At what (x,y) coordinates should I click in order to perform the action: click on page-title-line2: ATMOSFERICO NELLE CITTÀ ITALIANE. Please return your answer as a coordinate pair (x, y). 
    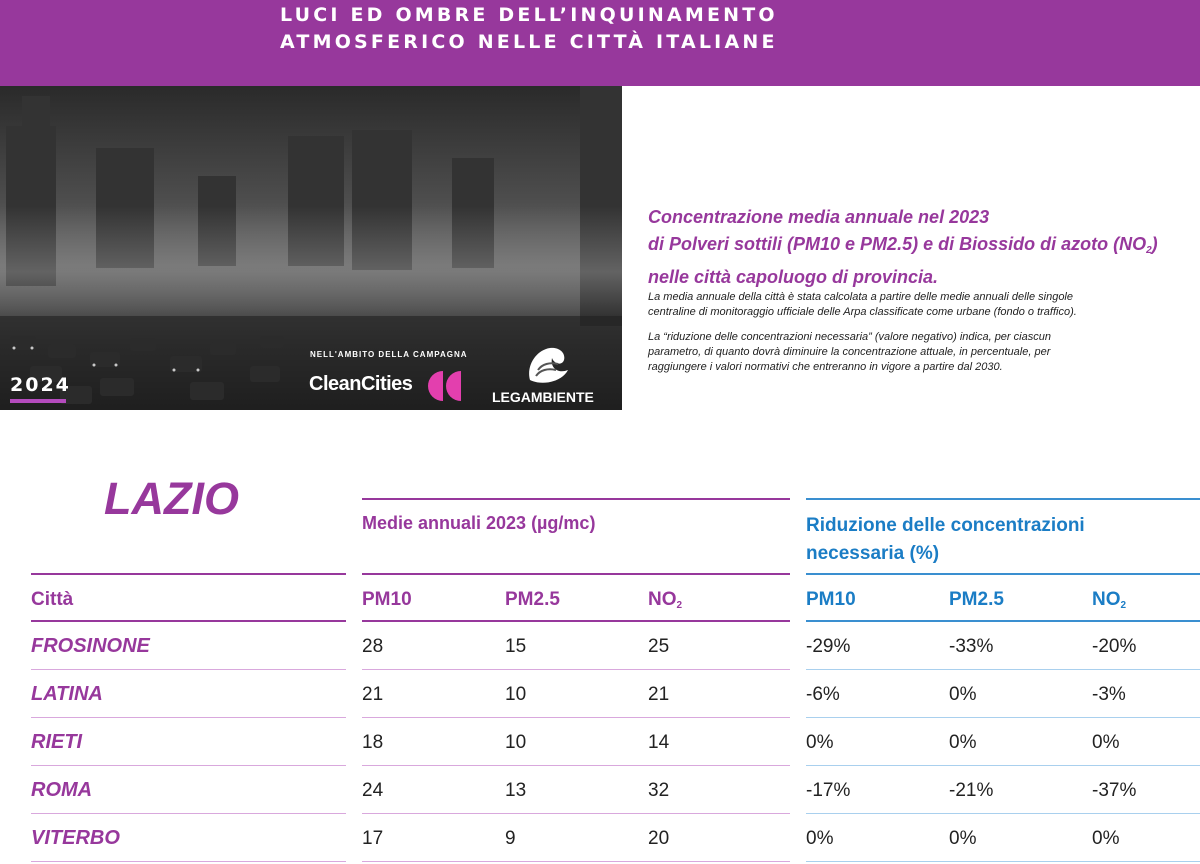
    Looking at the image, I should click on (529, 42).